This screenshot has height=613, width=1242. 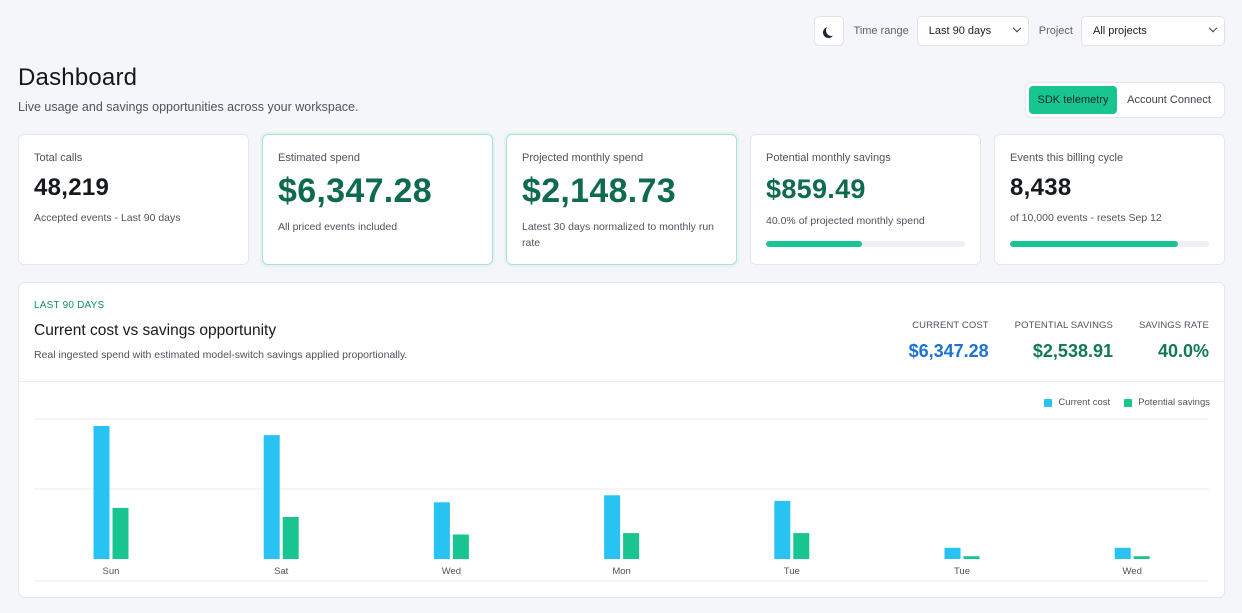 What do you see at coordinates (831, 30) in the screenshot?
I see `moon-icon` at bounding box center [831, 30].